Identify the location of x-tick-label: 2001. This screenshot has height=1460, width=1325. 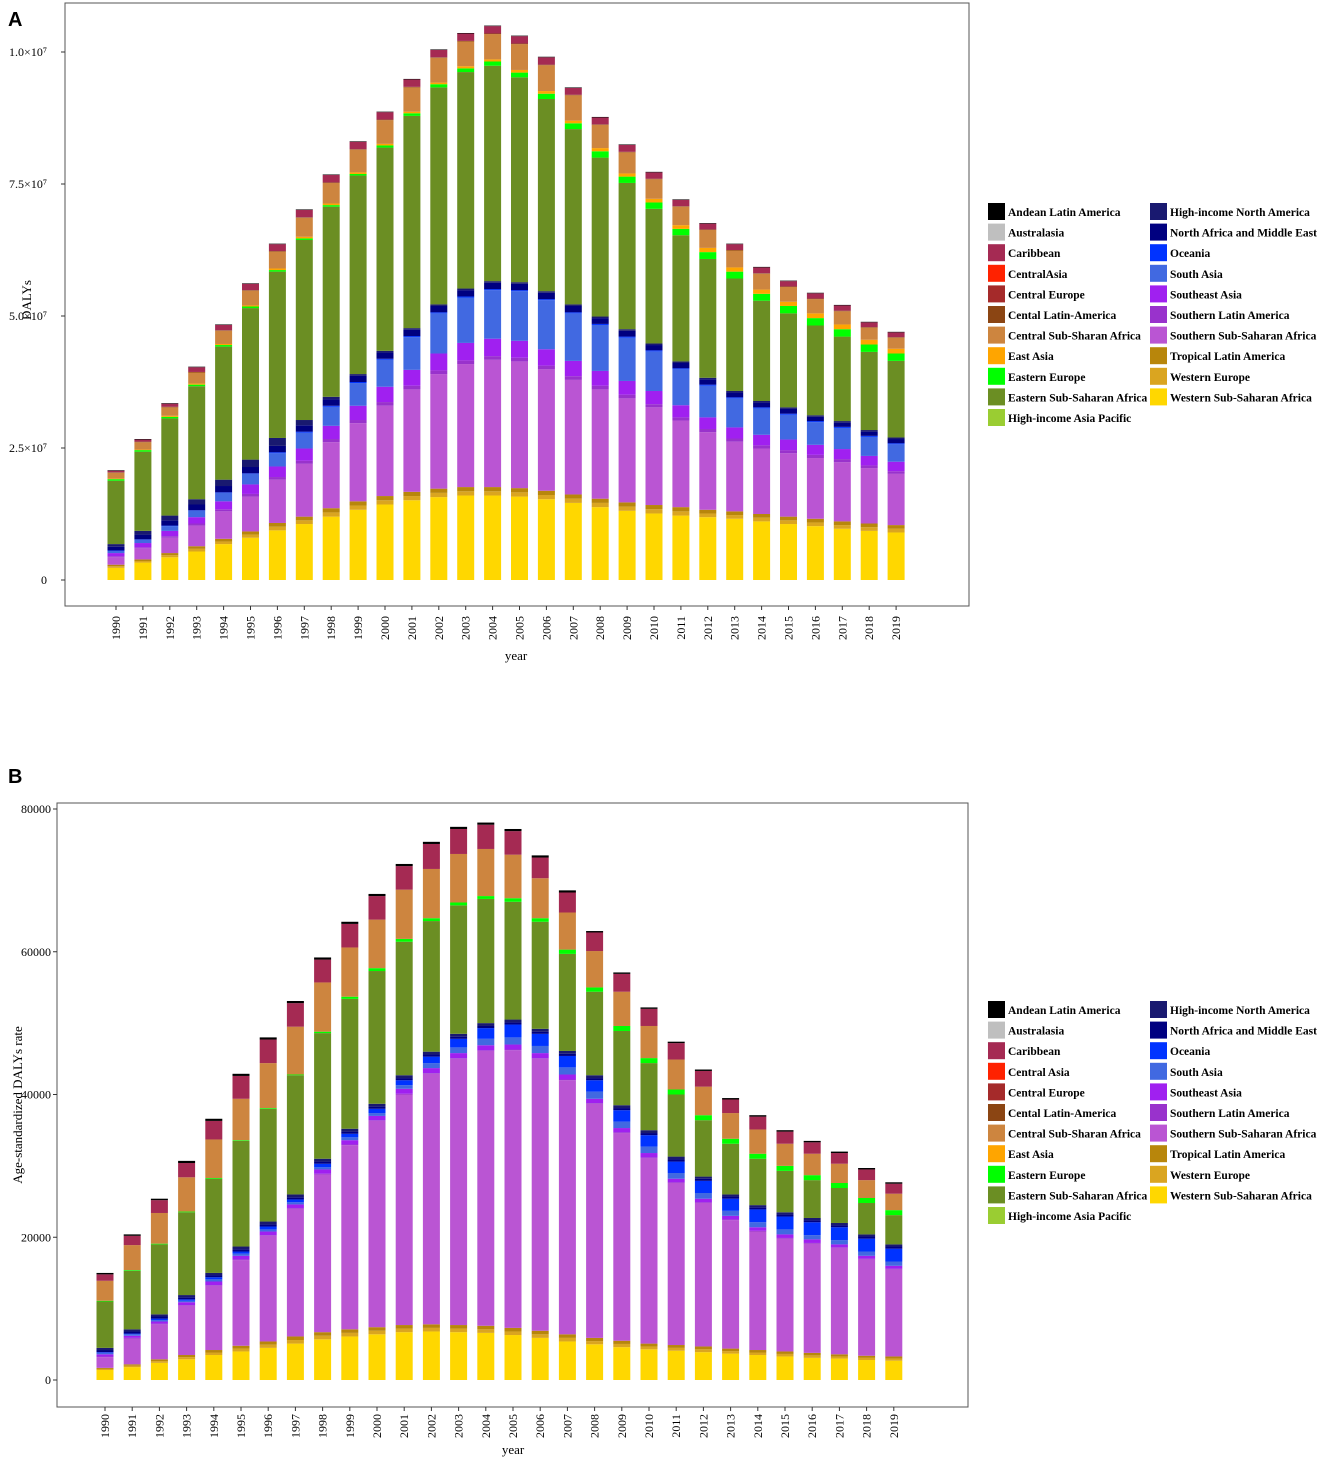
(404, 1426).